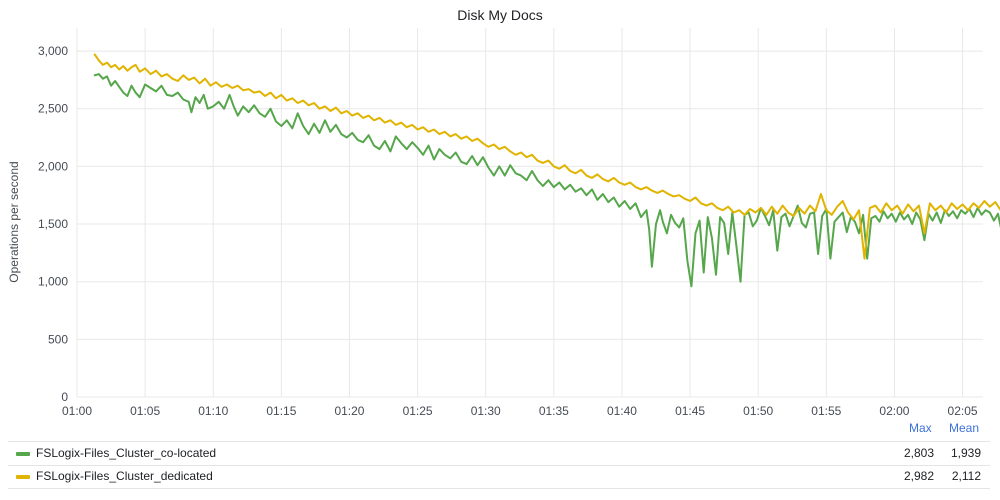 The height and width of the screenshot is (500, 1000). Describe the element at coordinates (145, 411) in the screenshot. I see `x-tick-label: 01:05` at that location.